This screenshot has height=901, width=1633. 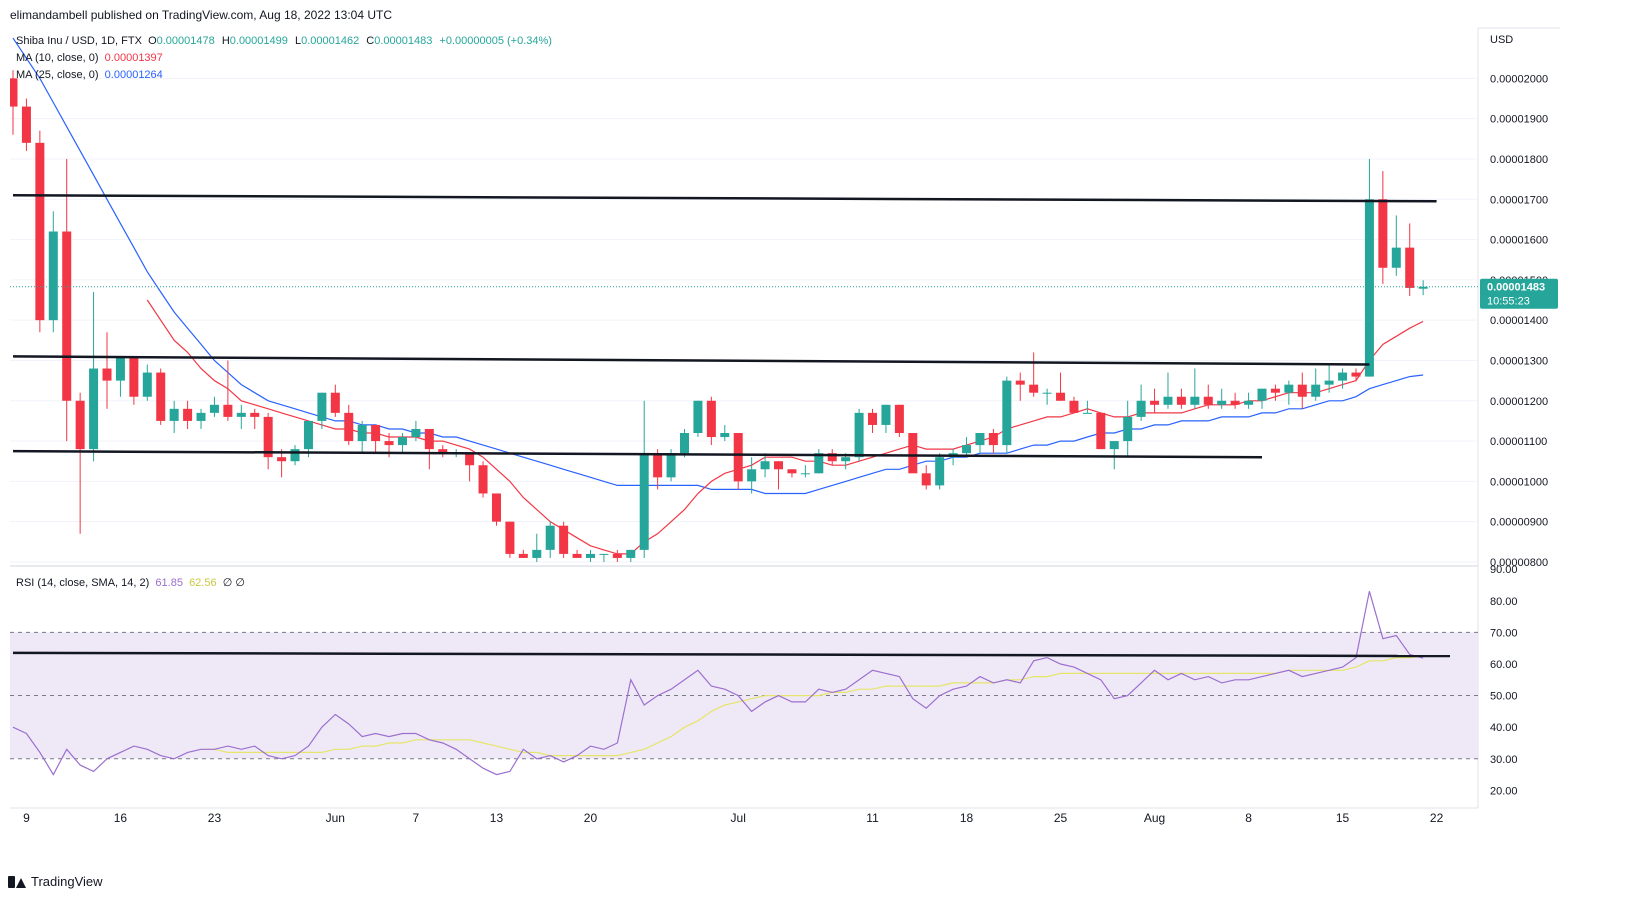 I want to click on price-tick-label: 0.00001800, so click(x=1519, y=160).